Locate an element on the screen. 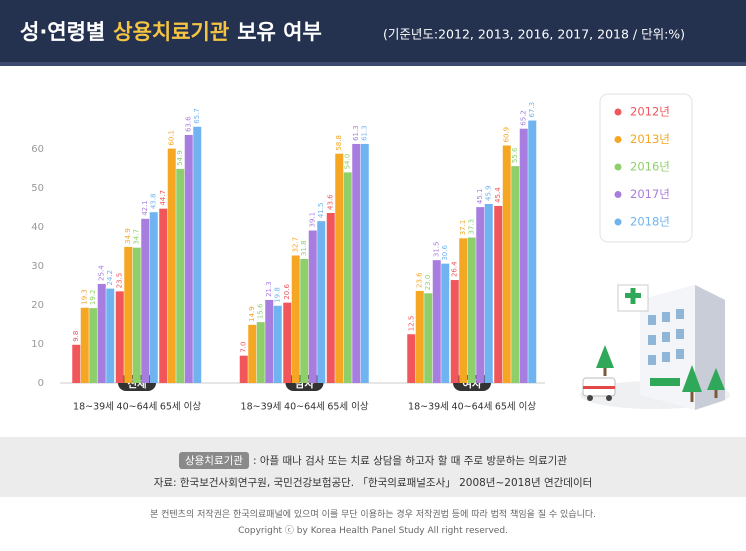 The width and height of the screenshot is (746, 551). data-label: 21.3 is located at coordinates (269, 289).